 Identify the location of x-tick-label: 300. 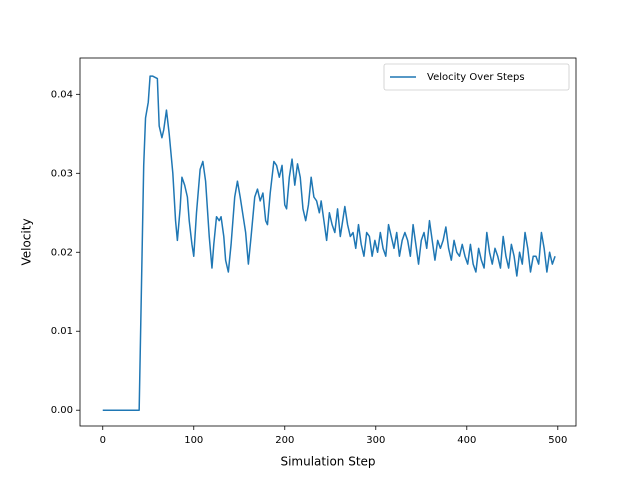
(375, 440).